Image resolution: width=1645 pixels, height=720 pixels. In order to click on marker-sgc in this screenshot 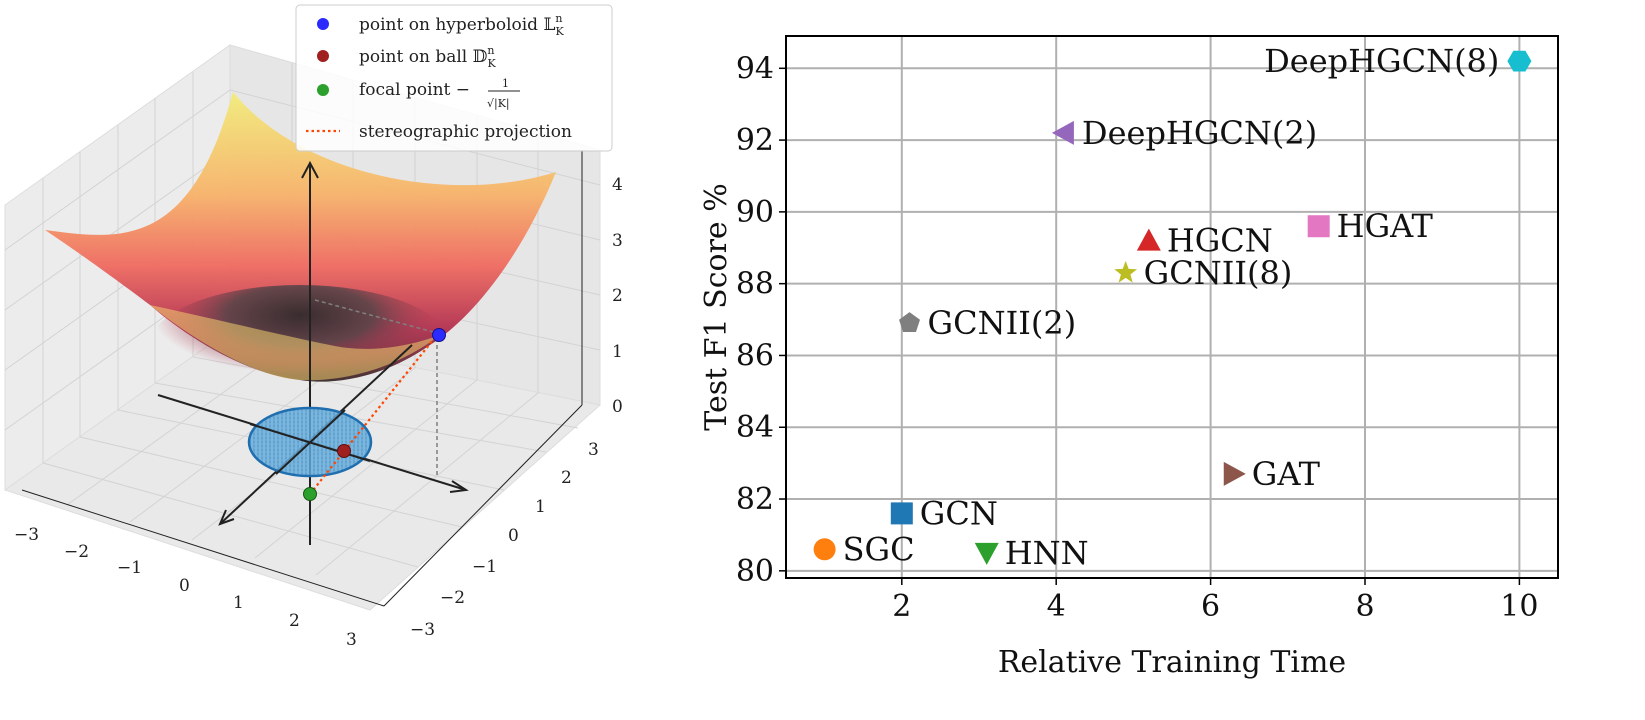, I will do `click(824, 549)`.